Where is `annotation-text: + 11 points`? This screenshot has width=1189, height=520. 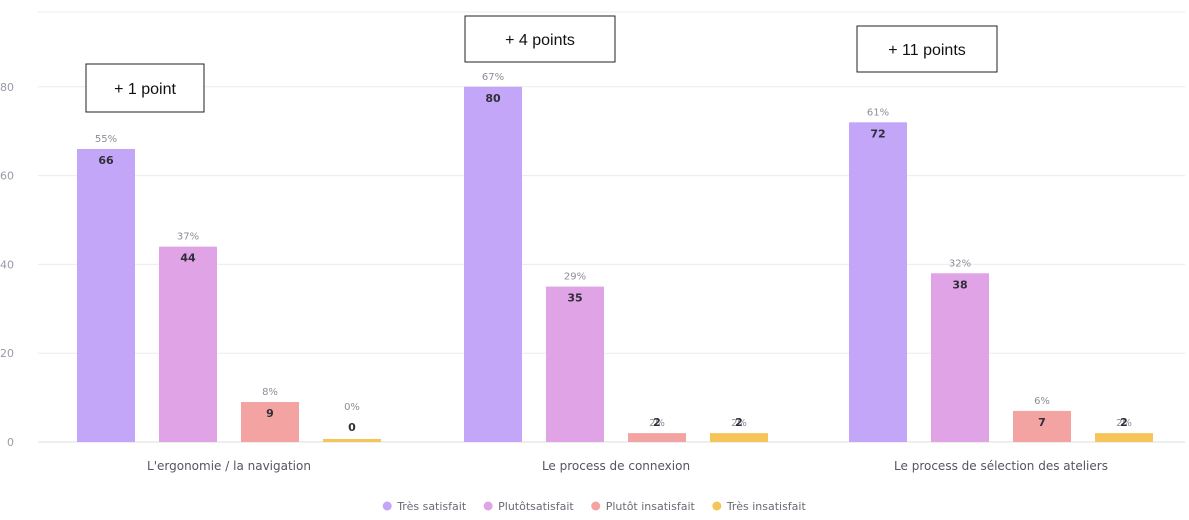 annotation-text: + 11 points is located at coordinates (927, 50).